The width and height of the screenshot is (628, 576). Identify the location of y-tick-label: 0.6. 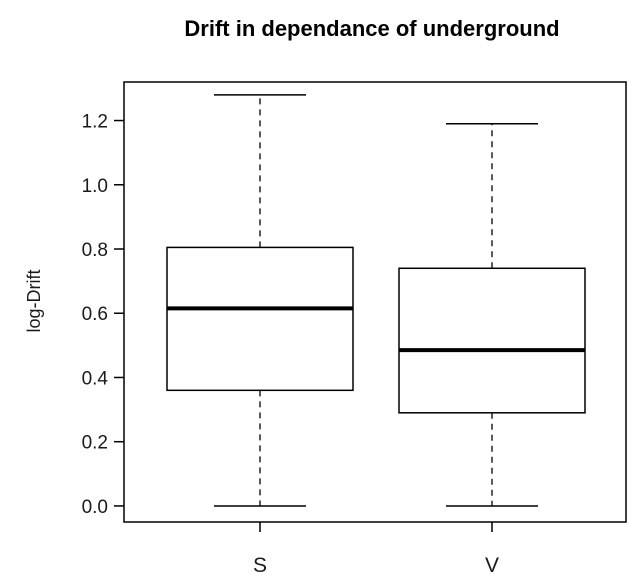
(95, 314).